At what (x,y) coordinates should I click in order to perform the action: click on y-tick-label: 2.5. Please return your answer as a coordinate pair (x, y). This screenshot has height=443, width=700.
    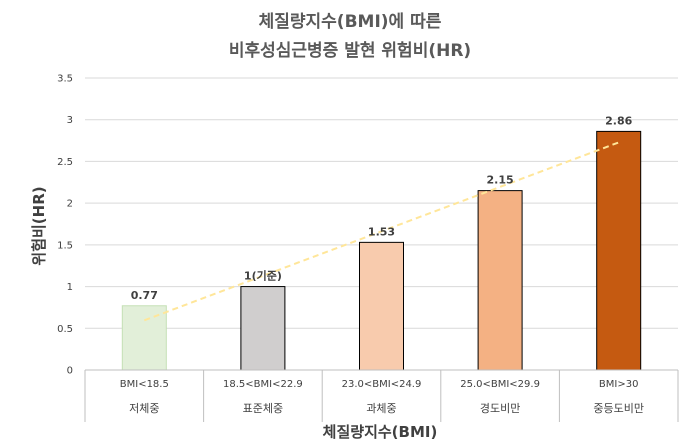
    Looking at the image, I should click on (65, 162).